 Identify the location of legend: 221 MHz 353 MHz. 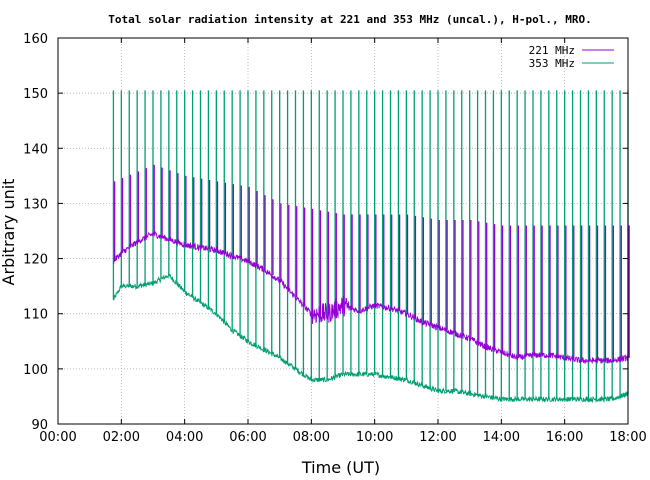
(571, 57).